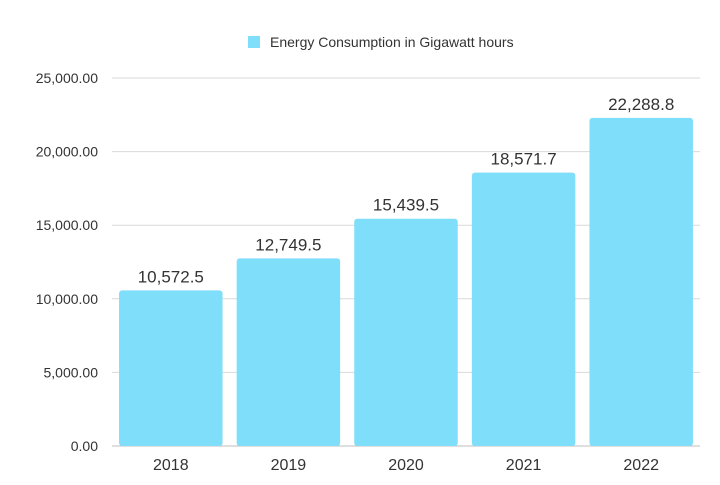  Describe the element at coordinates (641, 281) in the screenshot. I see `bar-2022` at that location.